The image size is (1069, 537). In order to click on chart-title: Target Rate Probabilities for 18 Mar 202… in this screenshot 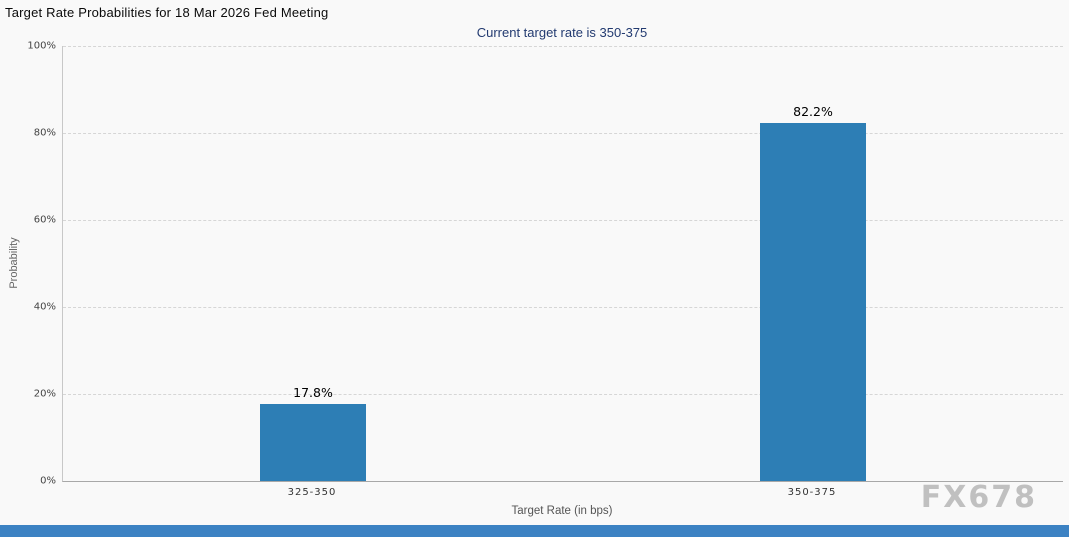, I will do `click(167, 12)`.